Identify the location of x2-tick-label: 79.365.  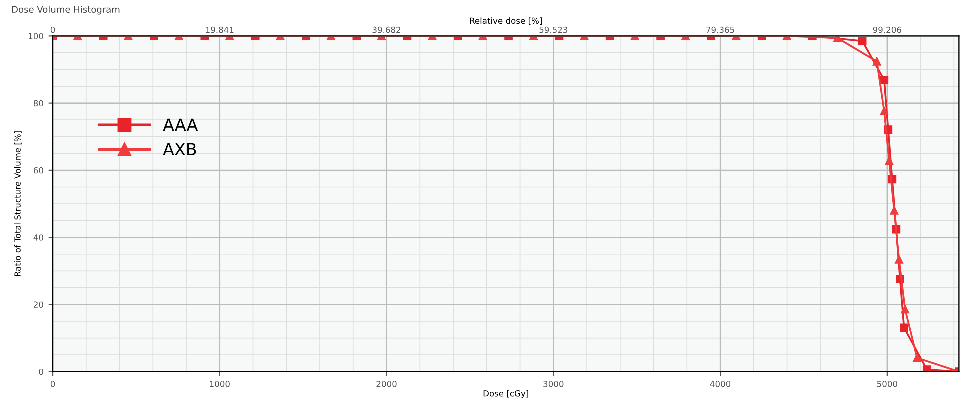
(720, 30).